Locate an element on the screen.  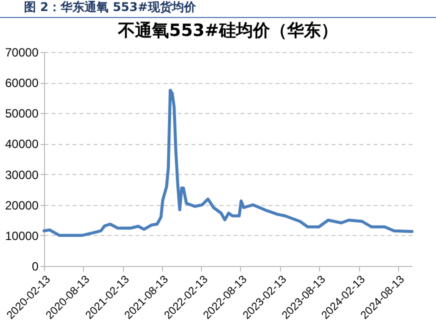
y-tick-label: 40000 is located at coordinates (22, 144).